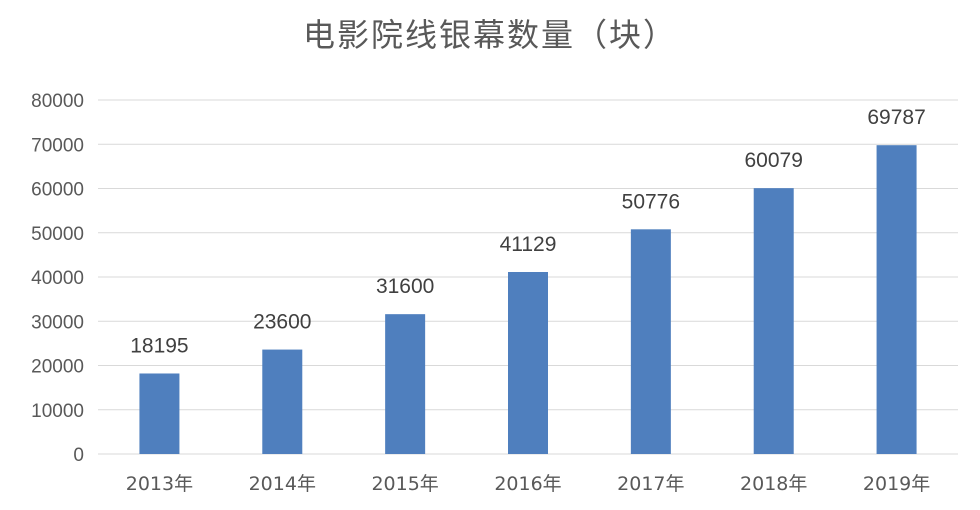 This screenshot has height=510, width=980. I want to click on data-label: 69787, so click(896, 117).